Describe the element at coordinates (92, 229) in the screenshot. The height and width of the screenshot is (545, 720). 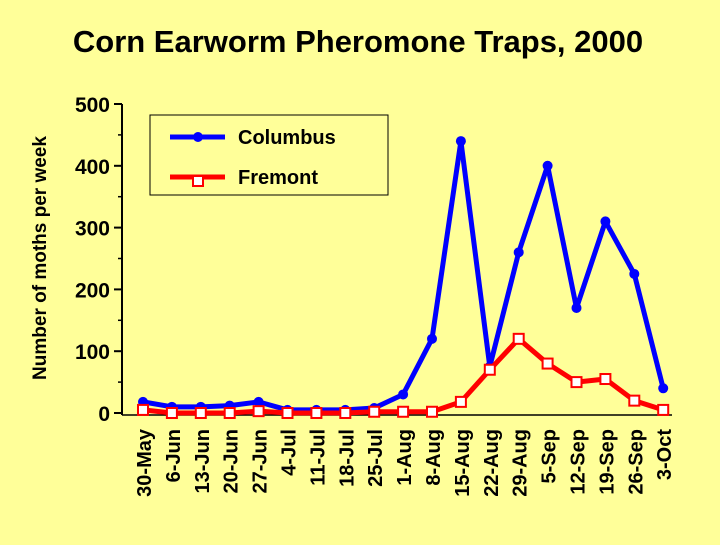
I see `y-tick-label: 300` at that location.